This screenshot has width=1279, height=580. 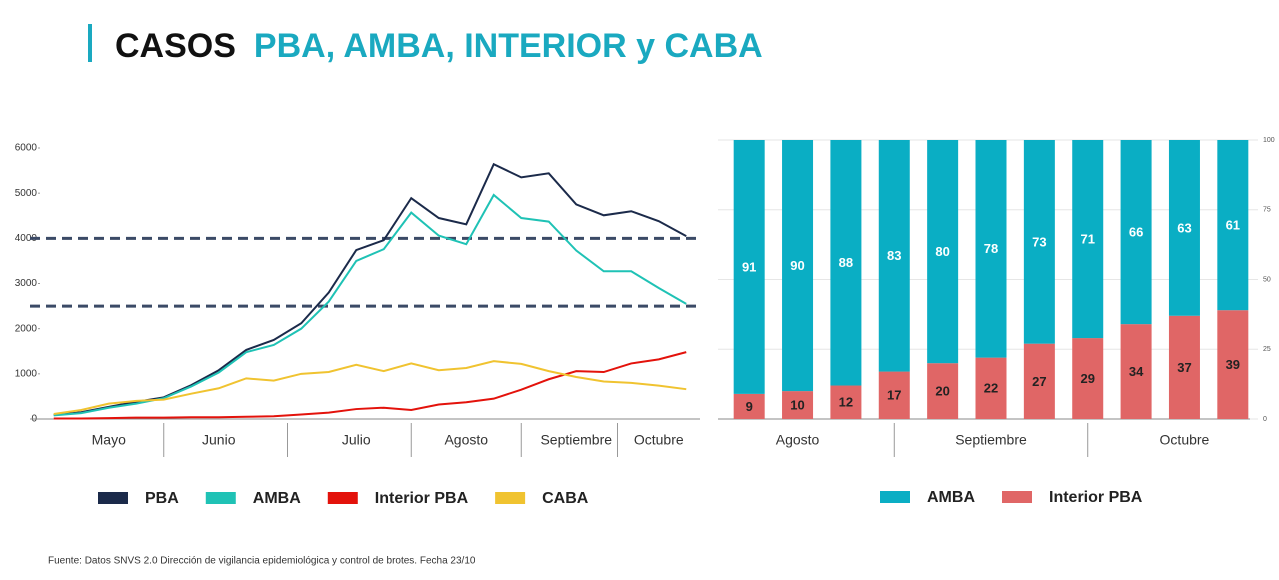 I want to click on value-label: 91, so click(x=749, y=266).